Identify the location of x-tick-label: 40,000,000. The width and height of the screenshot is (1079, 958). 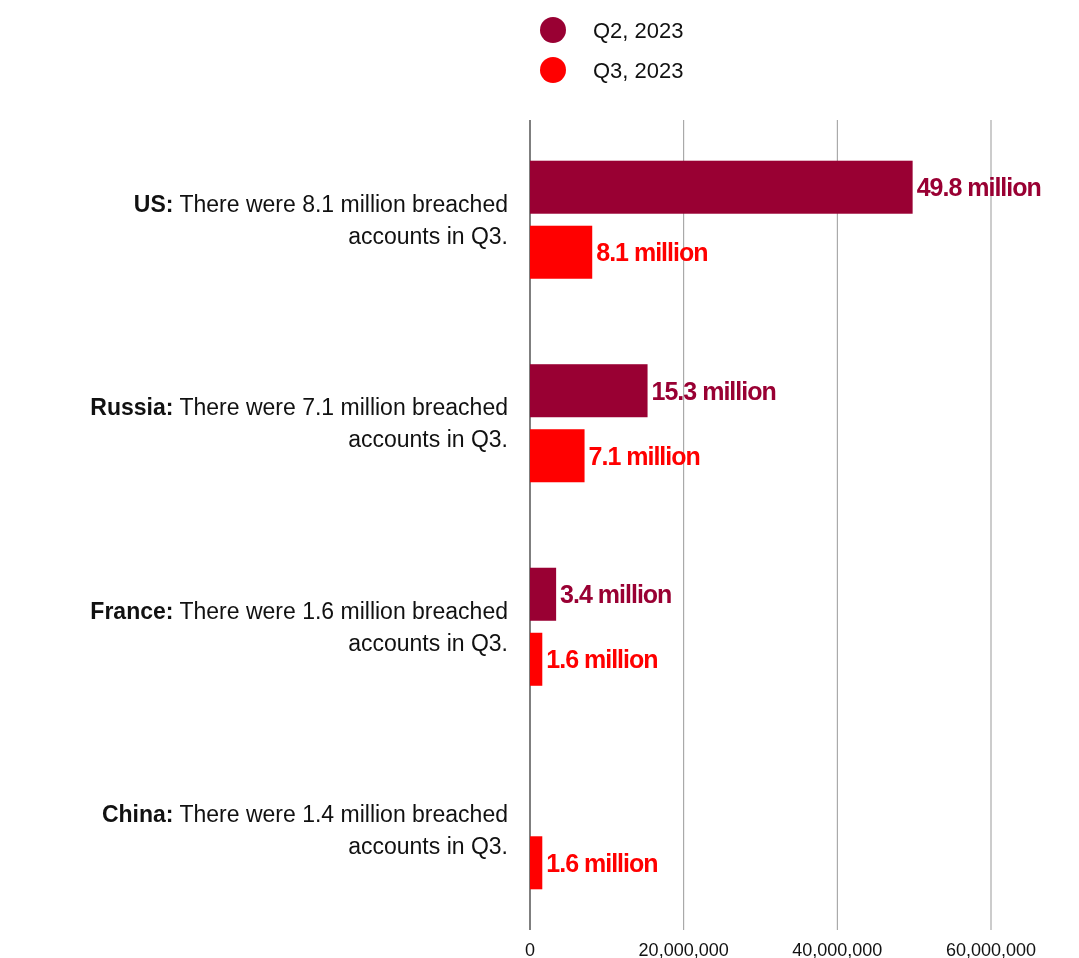
(837, 949).